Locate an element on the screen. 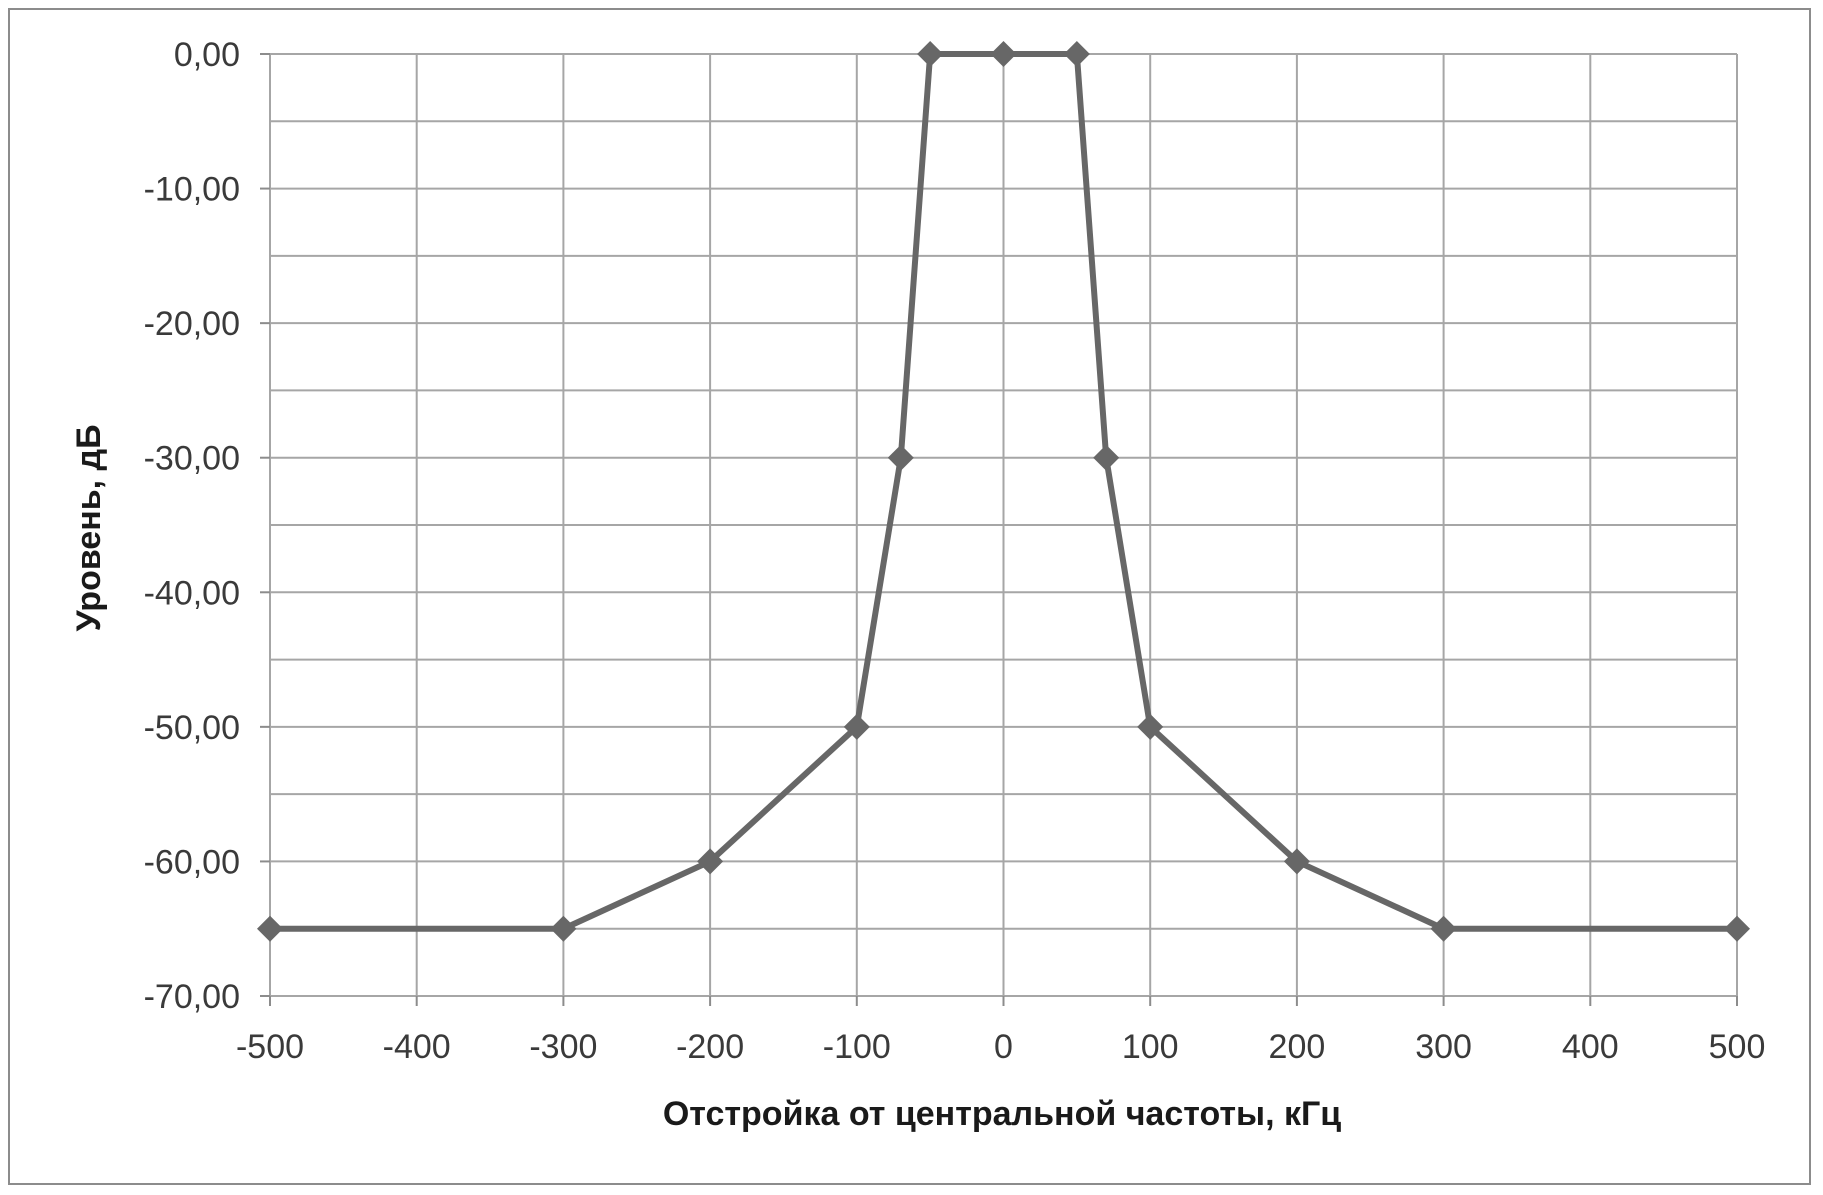 This screenshot has height=1195, width=1823. x-tick-label: 0 is located at coordinates (1003, 1047).